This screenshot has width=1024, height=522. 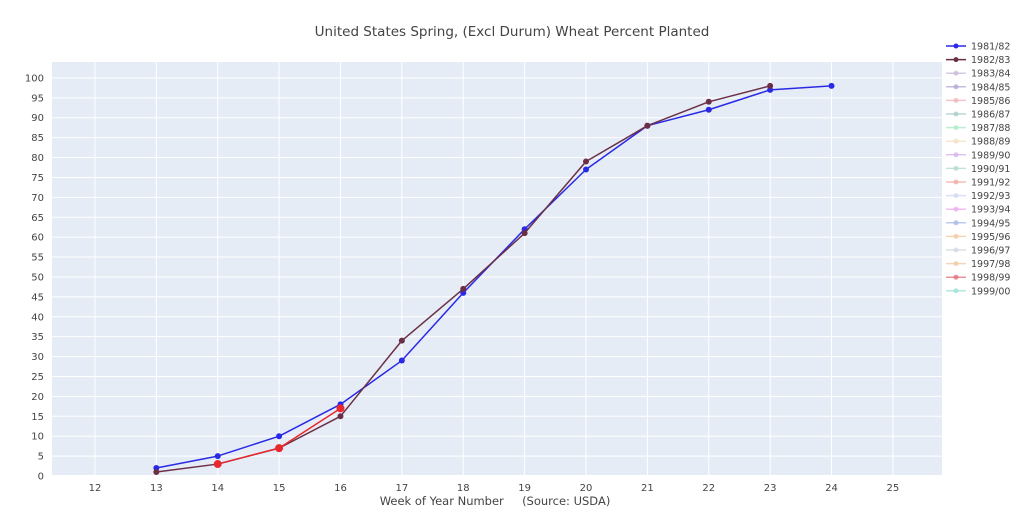 What do you see at coordinates (156, 488) in the screenshot?
I see `x-tick-label: 13` at bounding box center [156, 488].